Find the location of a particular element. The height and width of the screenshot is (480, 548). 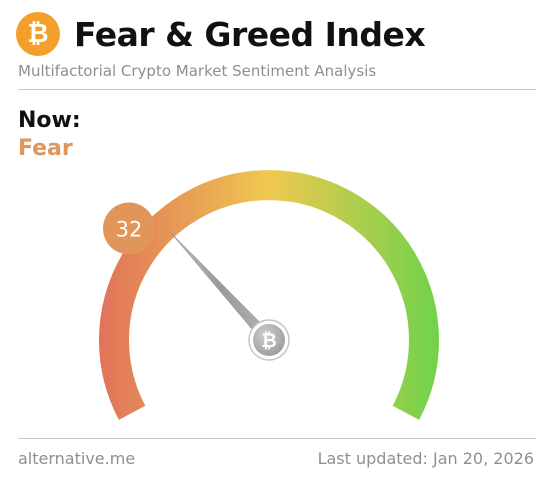

page-title: Fear & Greed Index is located at coordinates (250, 34).